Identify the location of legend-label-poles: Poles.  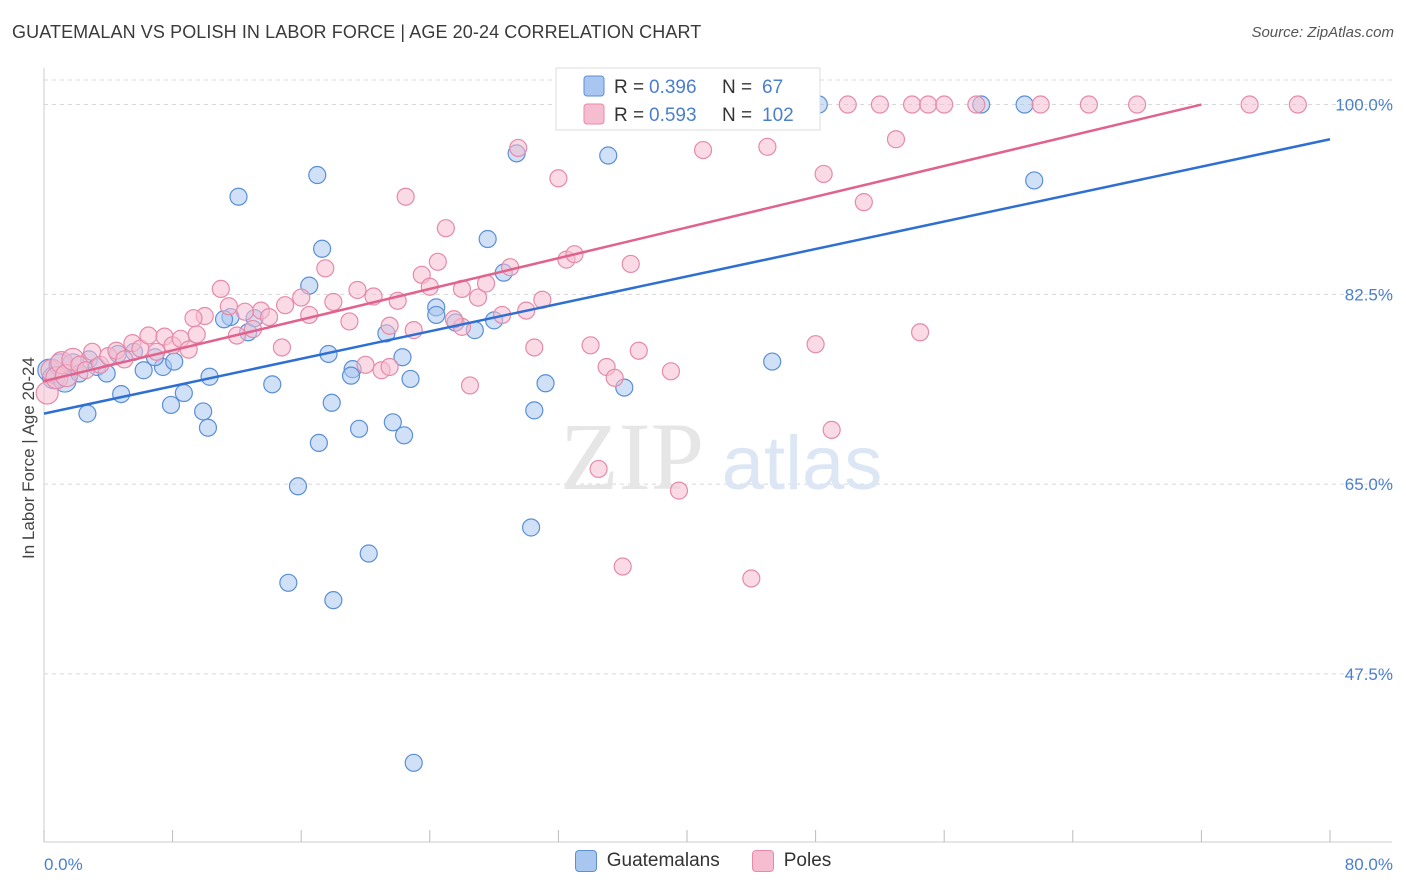
(807, 860).